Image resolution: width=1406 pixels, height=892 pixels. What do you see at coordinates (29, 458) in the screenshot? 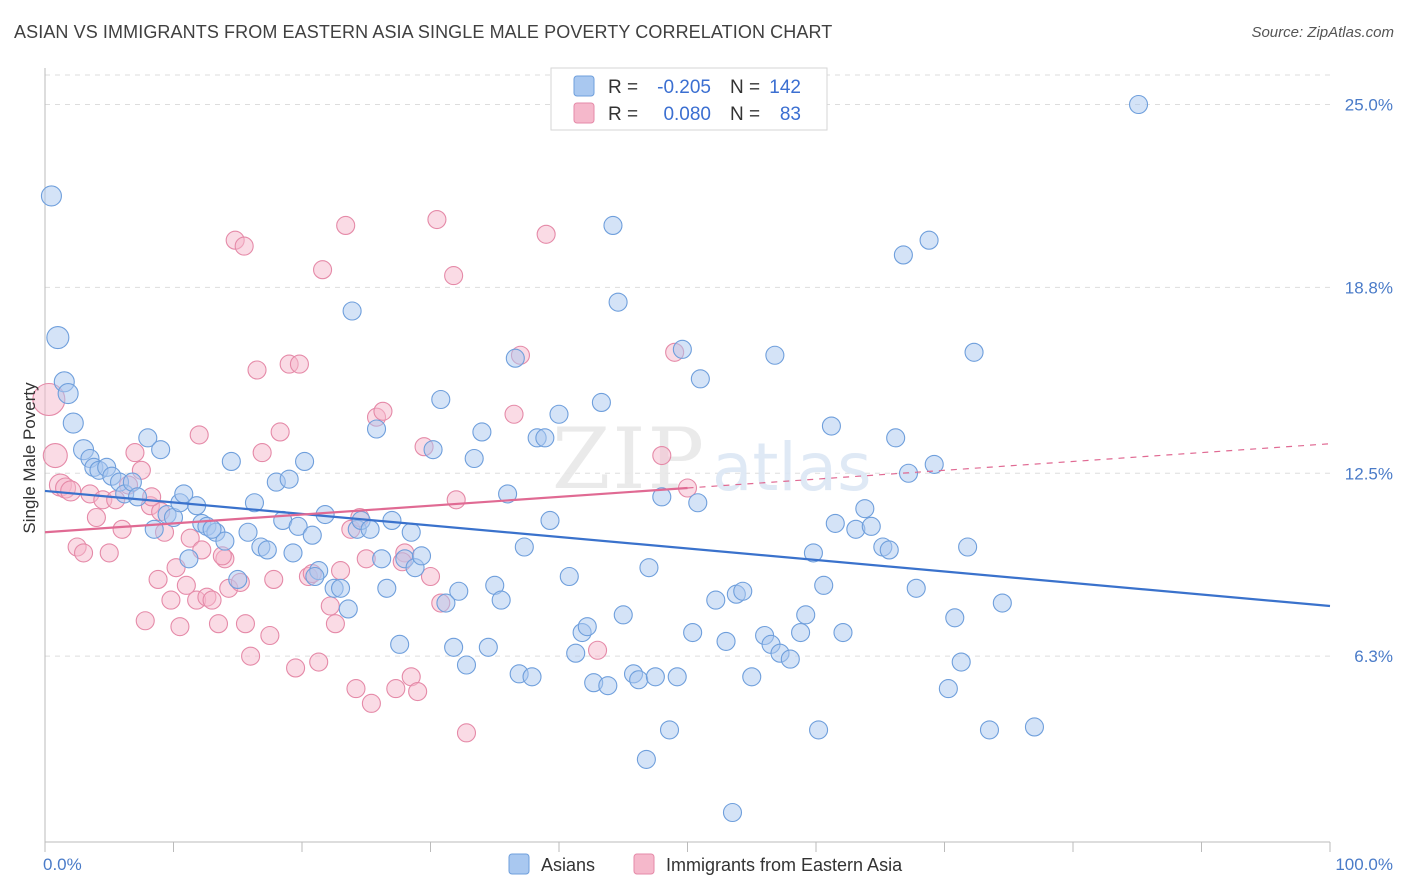
I see `y-axis-label: Single Male Poverty` at bounding box center [29, 458].